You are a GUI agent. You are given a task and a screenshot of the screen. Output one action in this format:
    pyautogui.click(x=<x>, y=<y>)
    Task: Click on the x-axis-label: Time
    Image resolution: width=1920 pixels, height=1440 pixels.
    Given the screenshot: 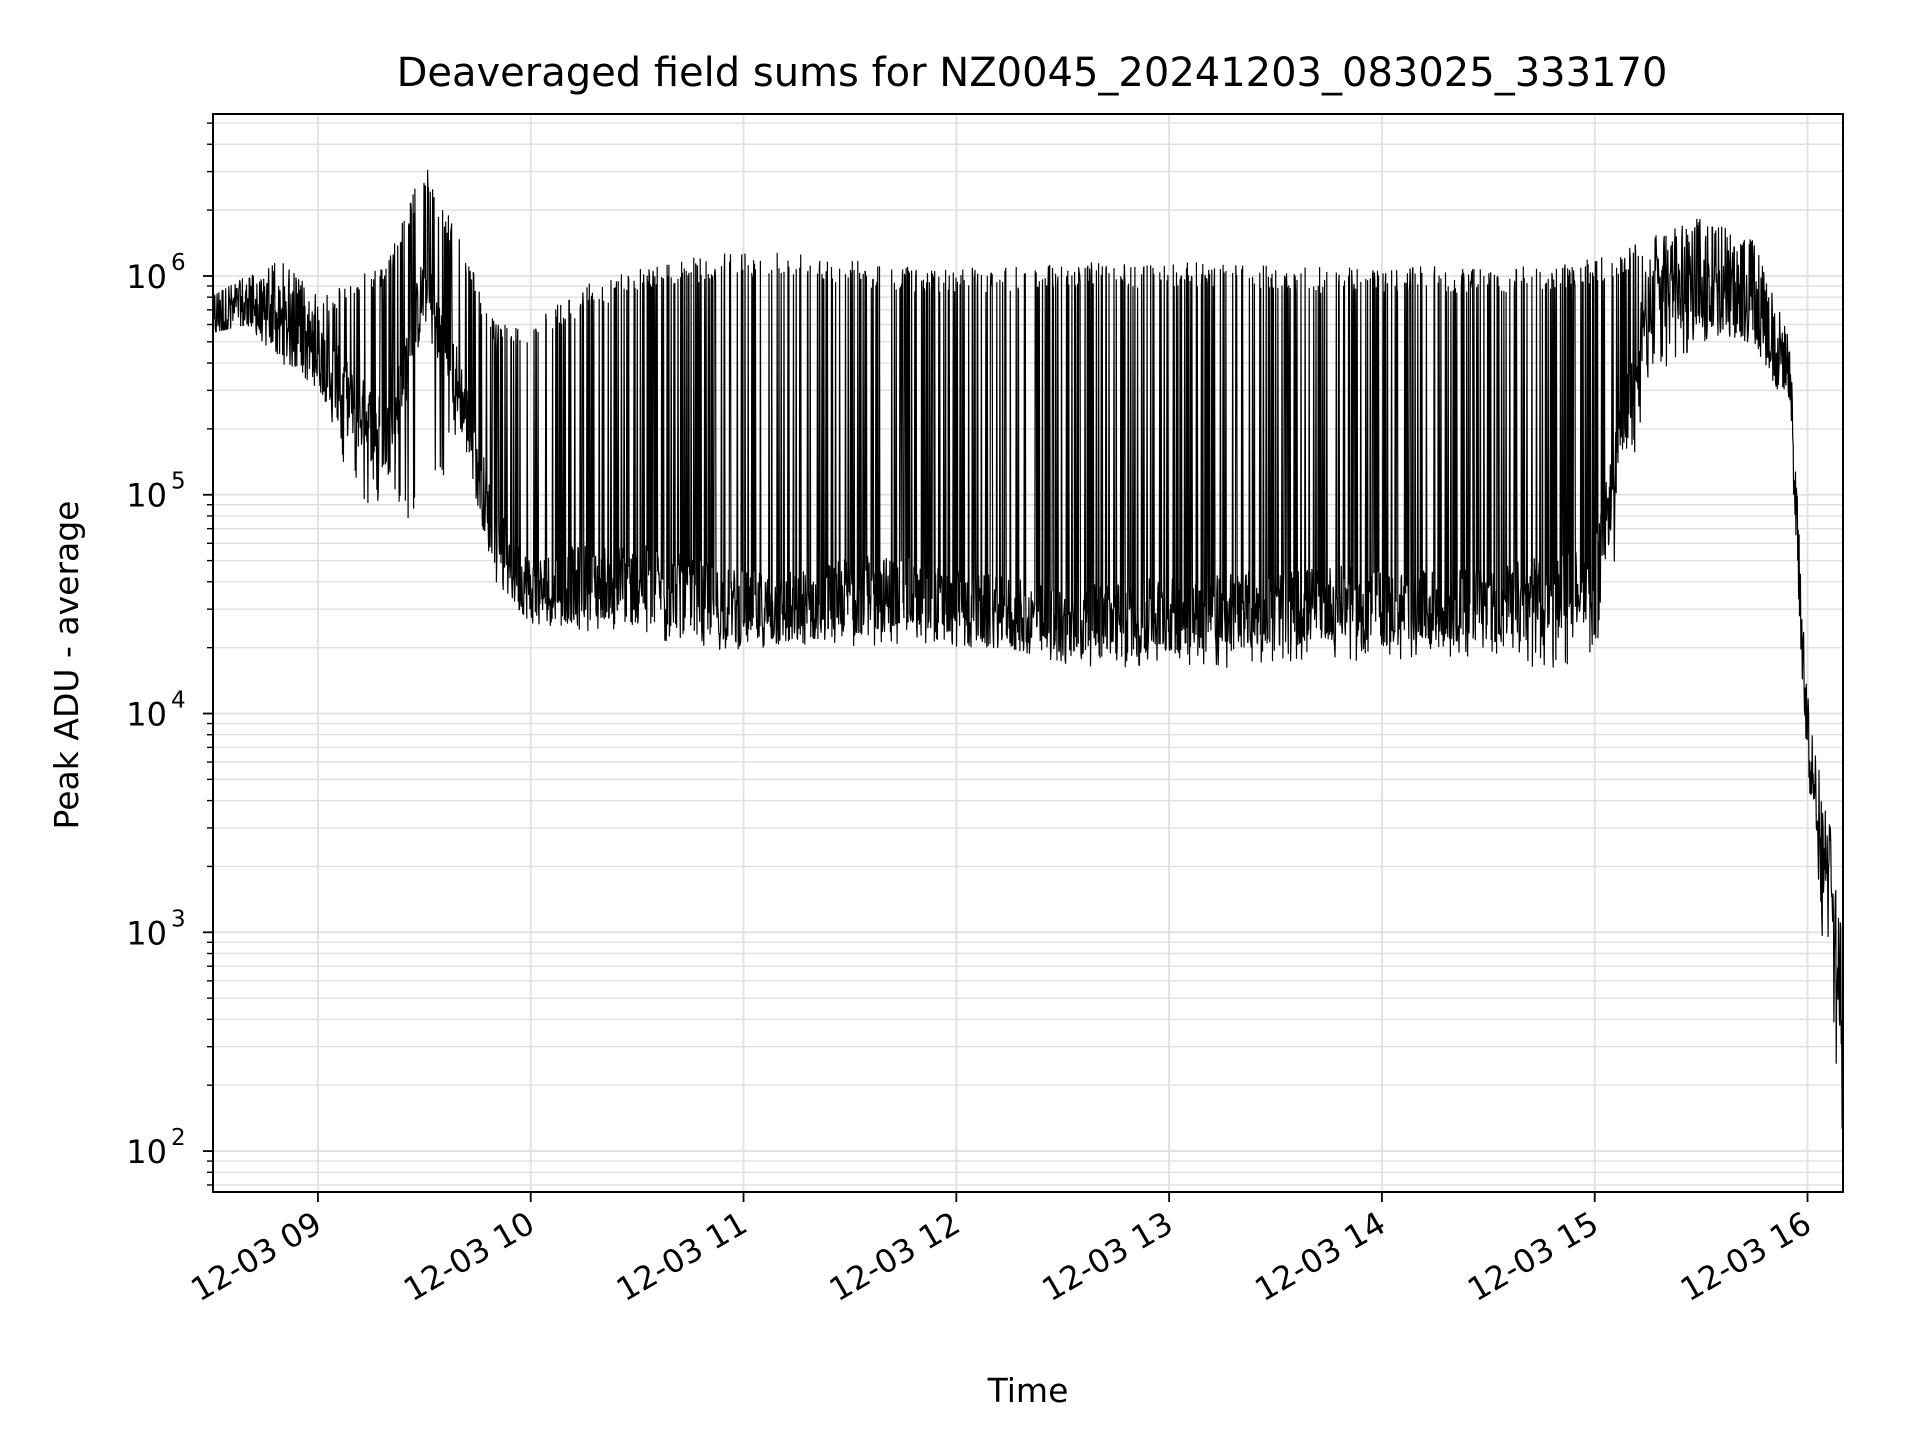 What is the action you would take?
    pyautogui.click(x=1028, y=1390)
    